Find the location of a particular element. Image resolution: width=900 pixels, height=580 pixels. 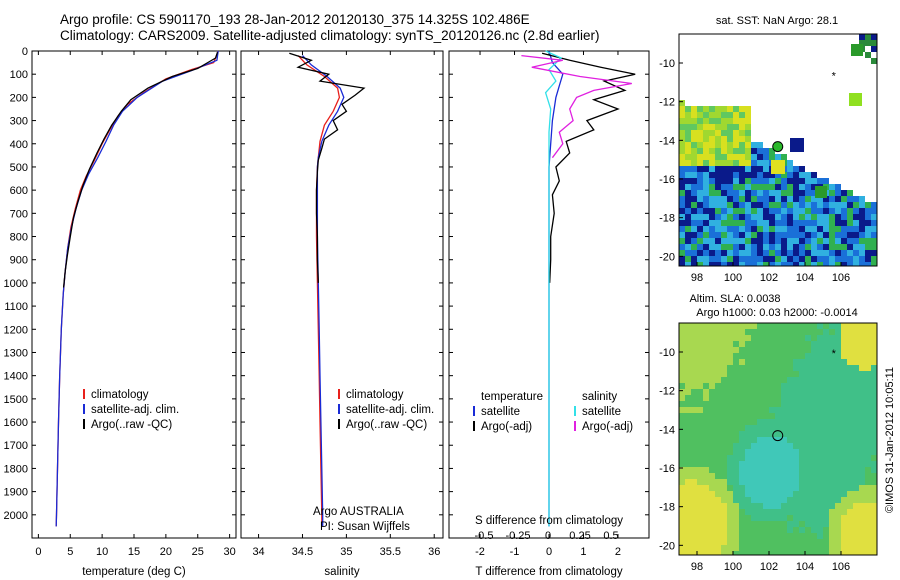

legend-entry: Argo(-adj) is located at coordinates (607, 427).